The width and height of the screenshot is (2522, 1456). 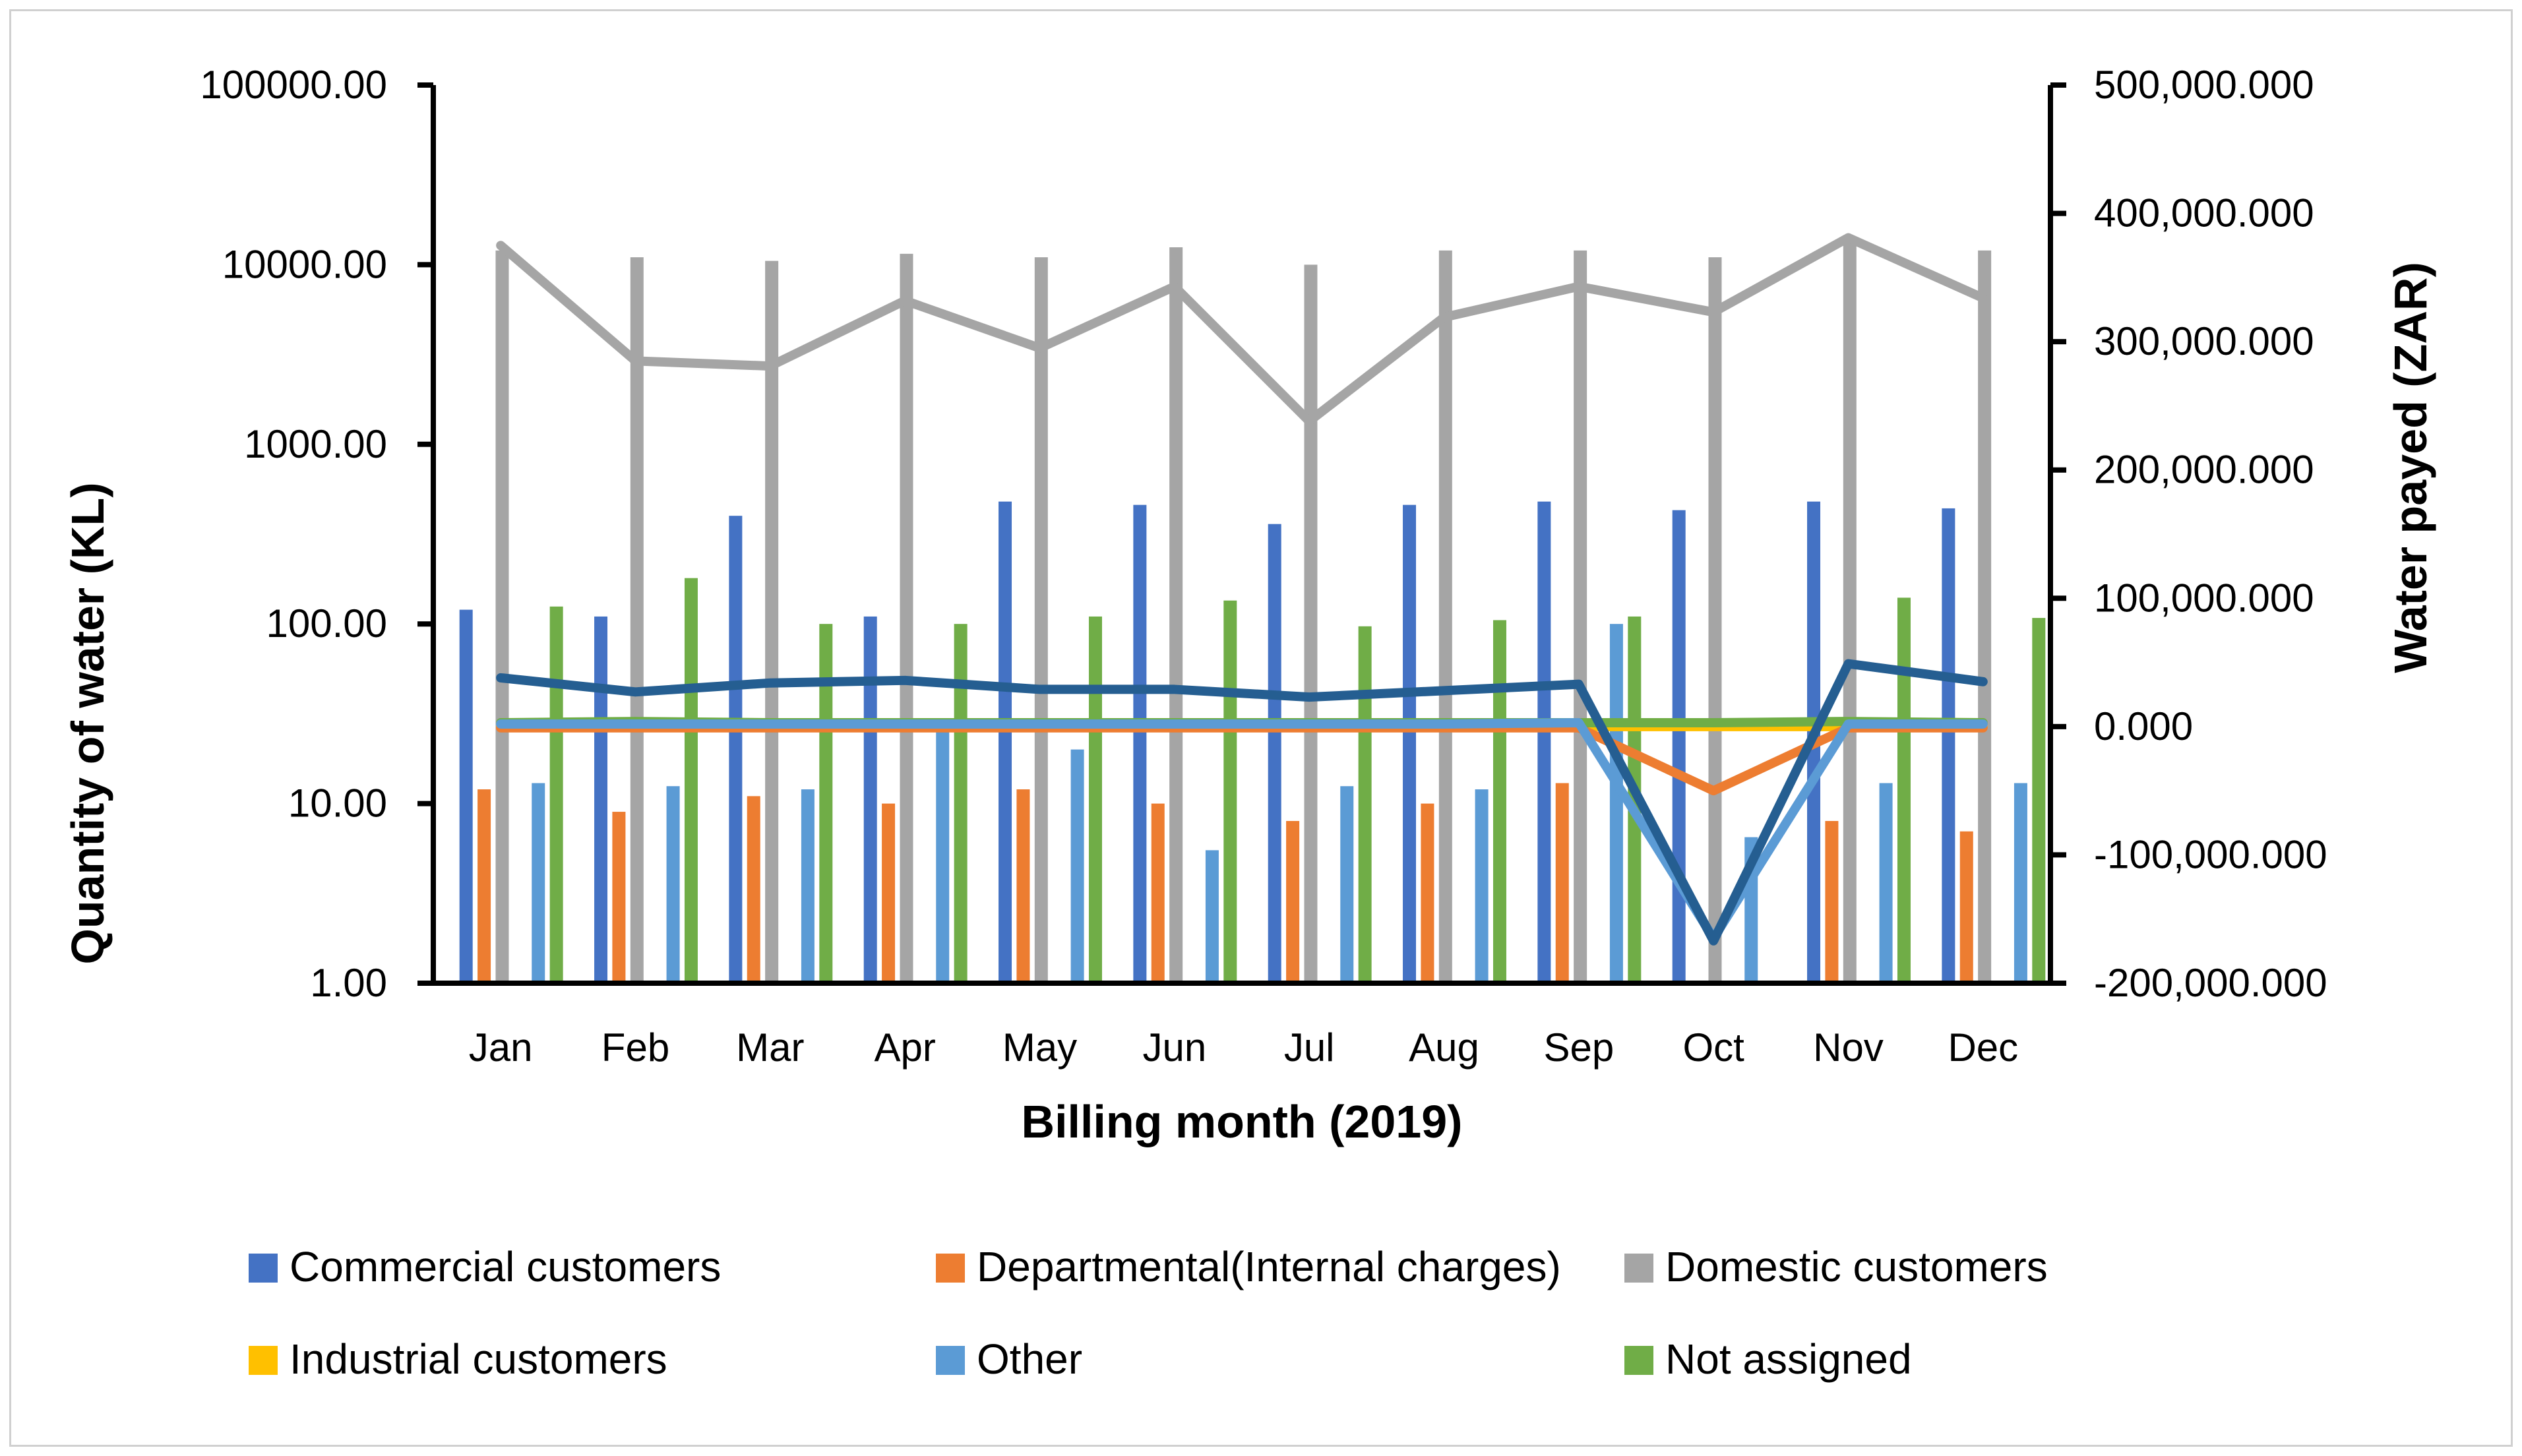 What do you see at coordinates (1039, 1047) in the screenshot?
I see `x-tick-label: May` at bounding box center [1039, 1047].